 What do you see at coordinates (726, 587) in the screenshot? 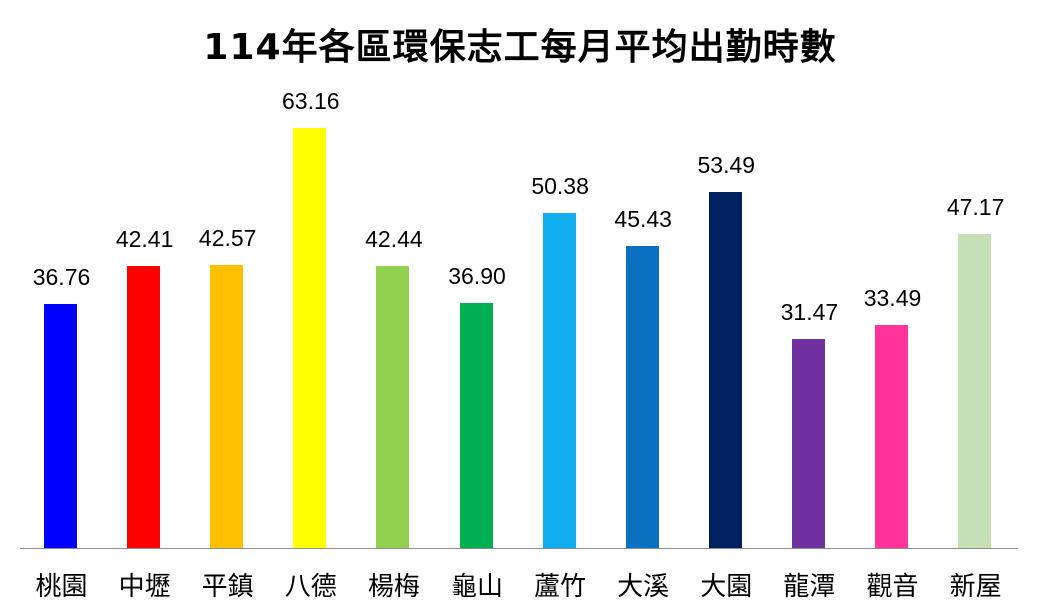
I see `category-label: 大園` at bounding box center [726, 587].